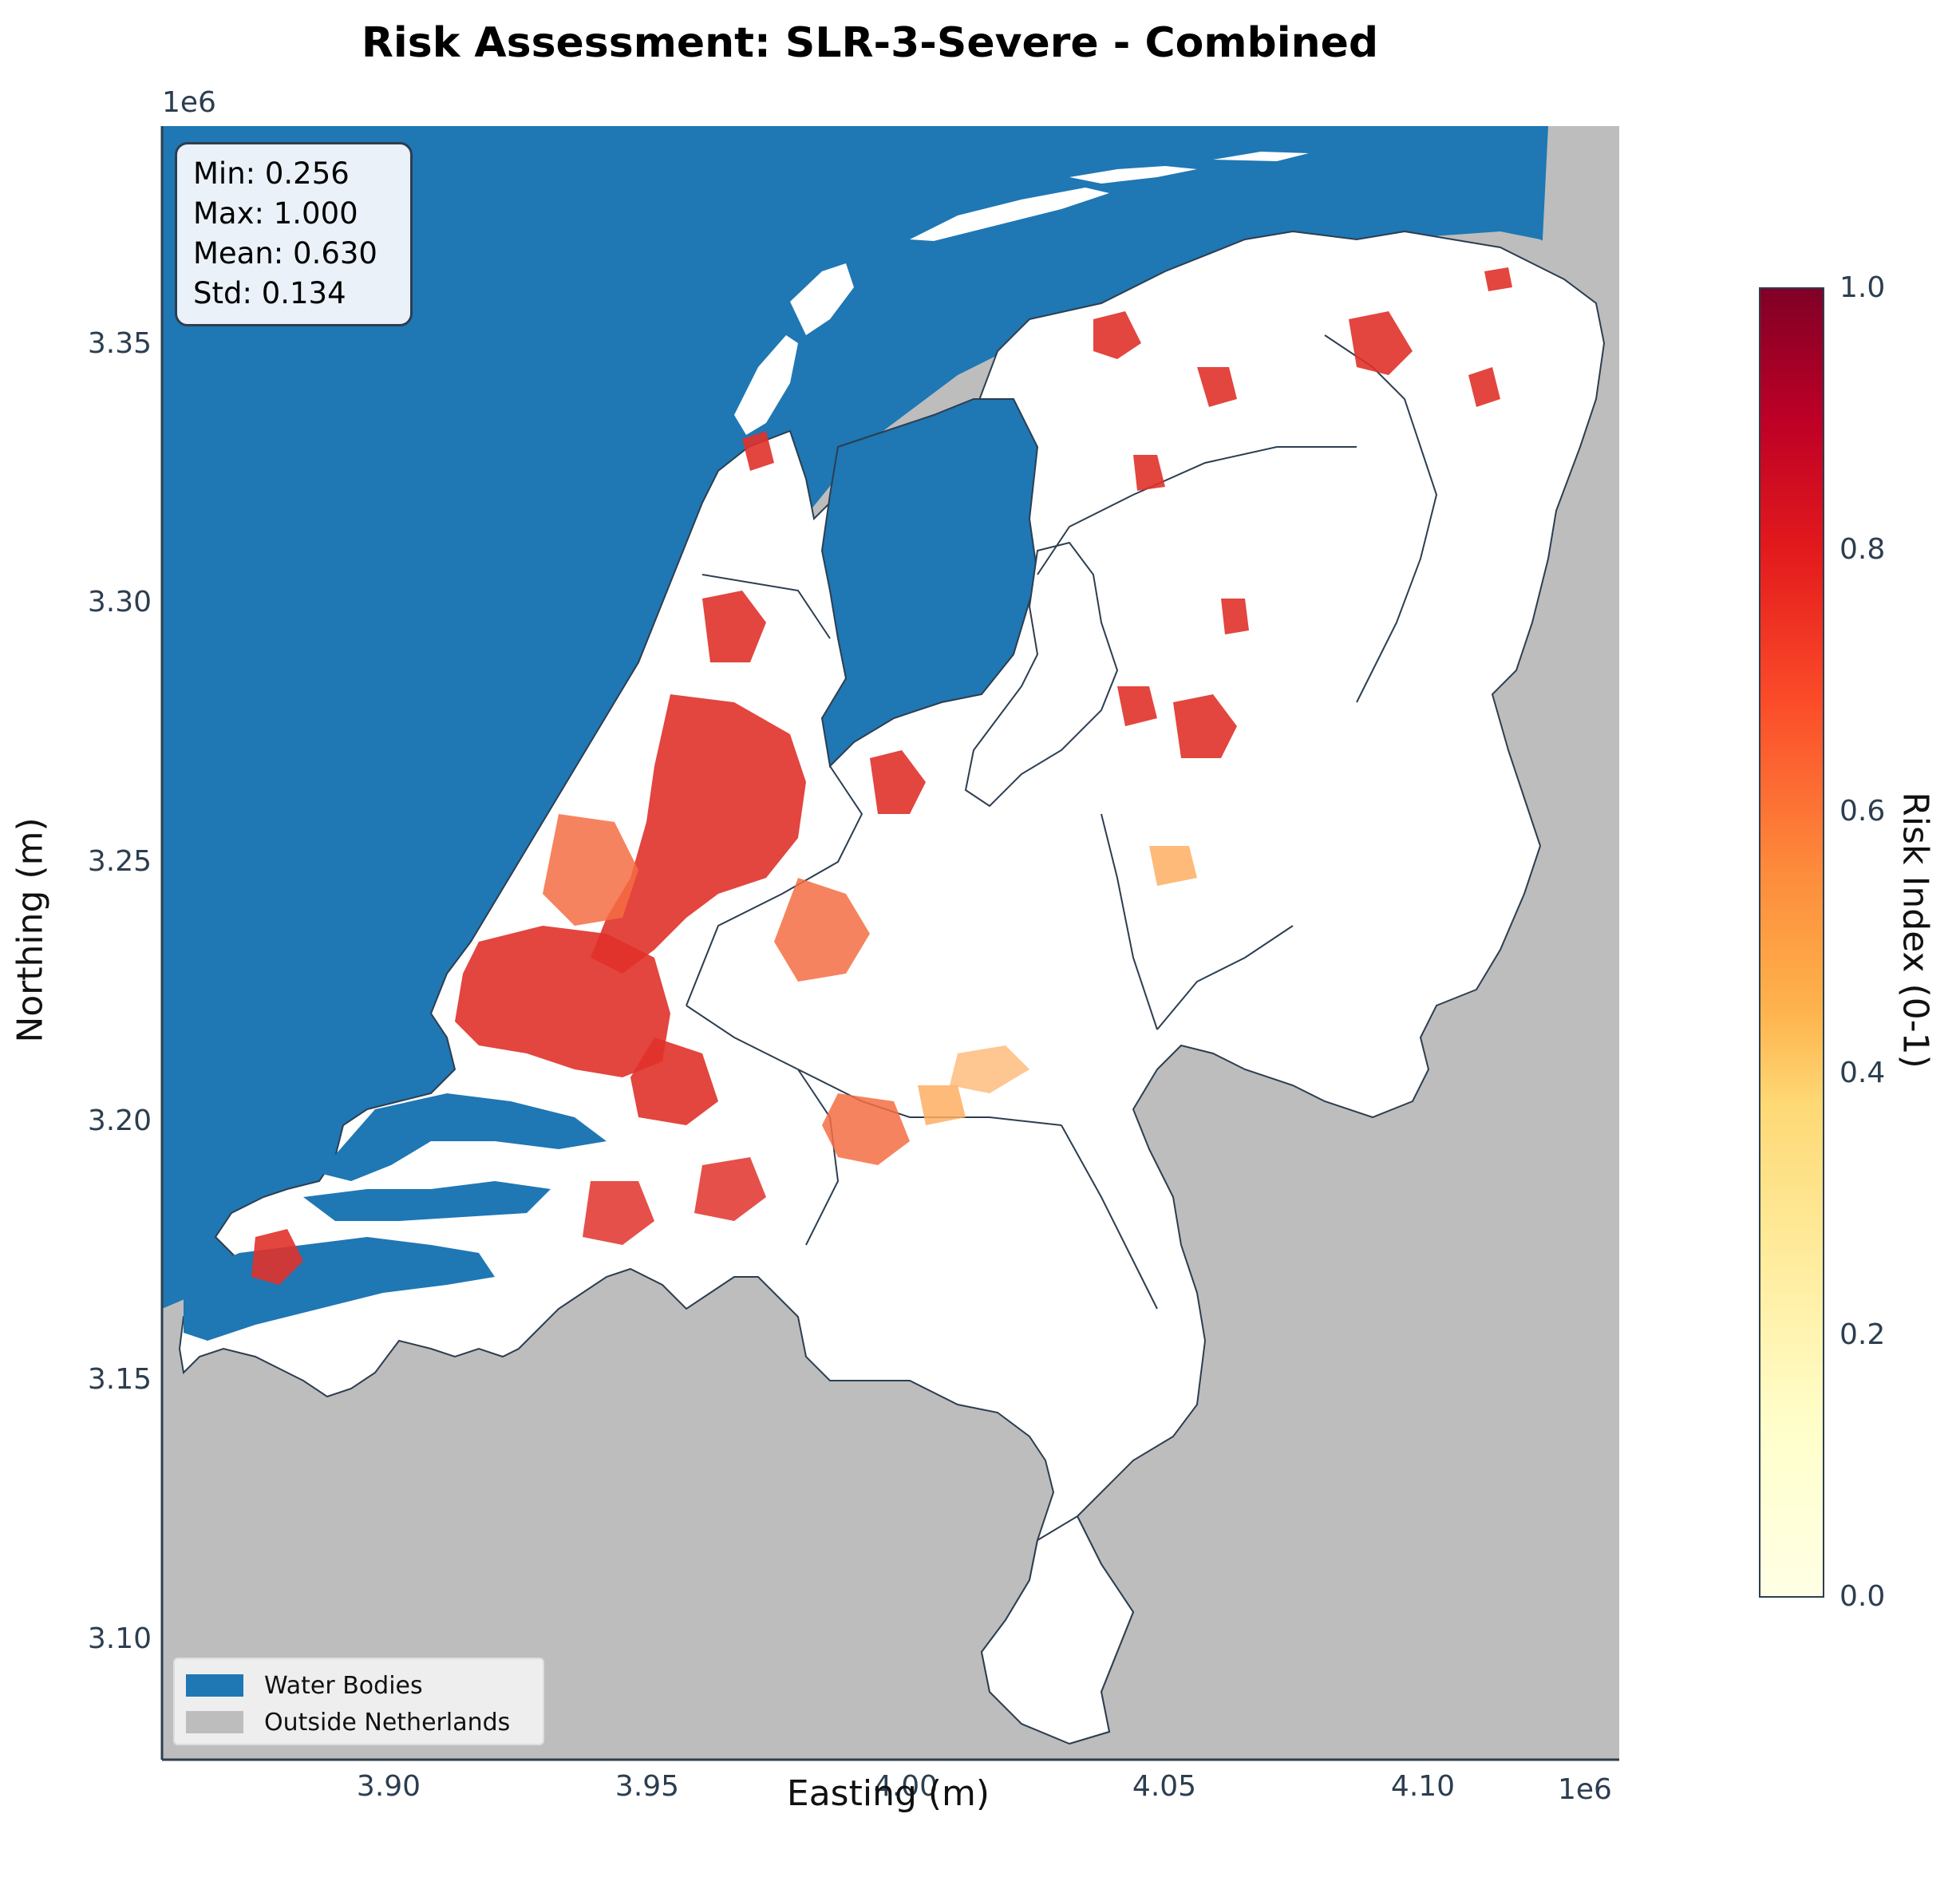 Image resolution: width=1960 pixels, height=1877 pixels. I want to click on stat-mean: Mean: 0.630, so click(285, 253).